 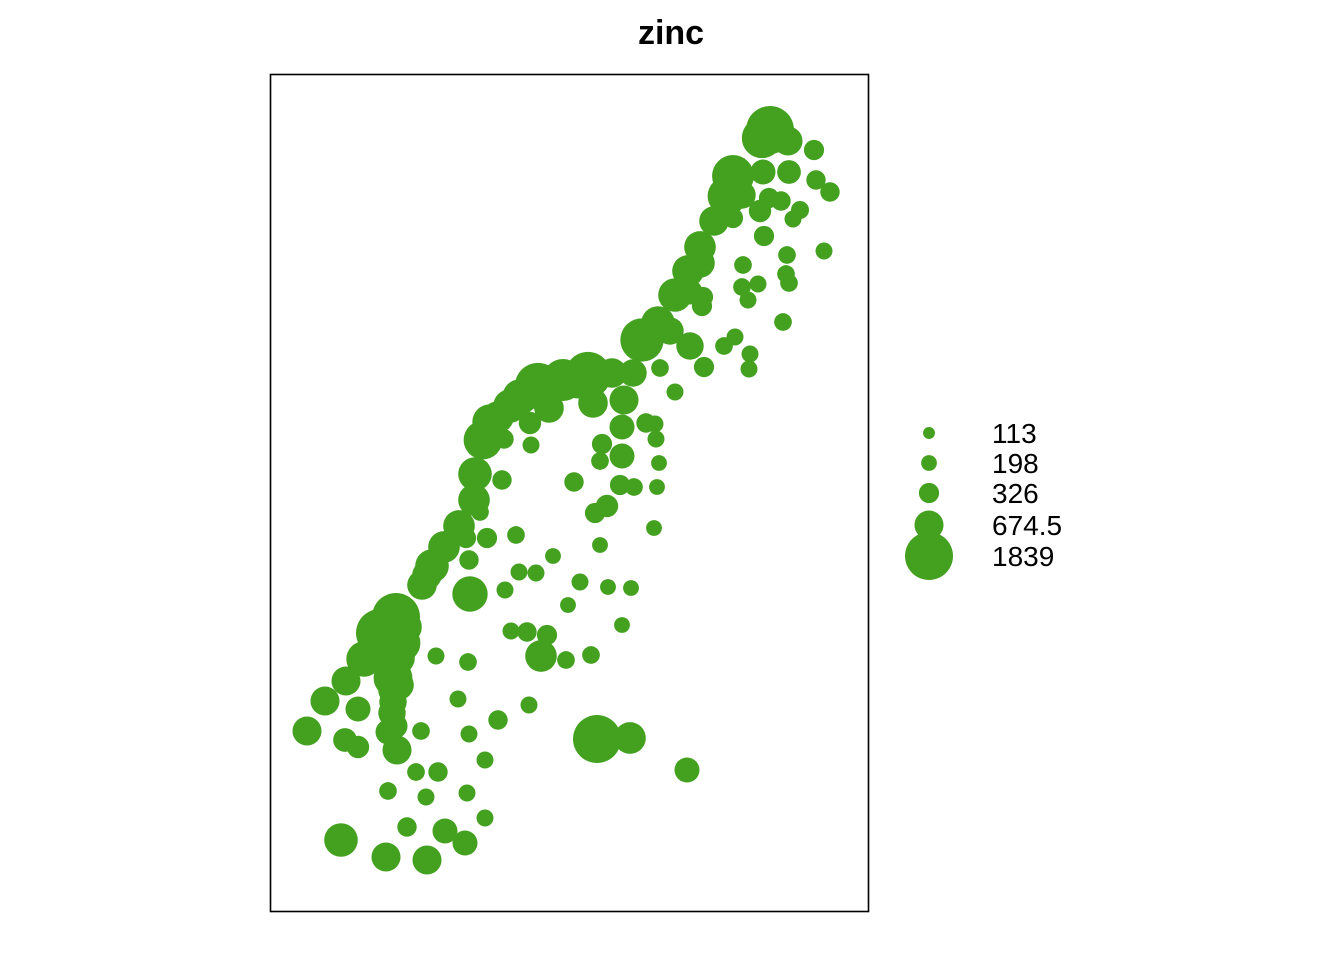 I want to click on legend-label: 1839, so click(x=1023, y=556).